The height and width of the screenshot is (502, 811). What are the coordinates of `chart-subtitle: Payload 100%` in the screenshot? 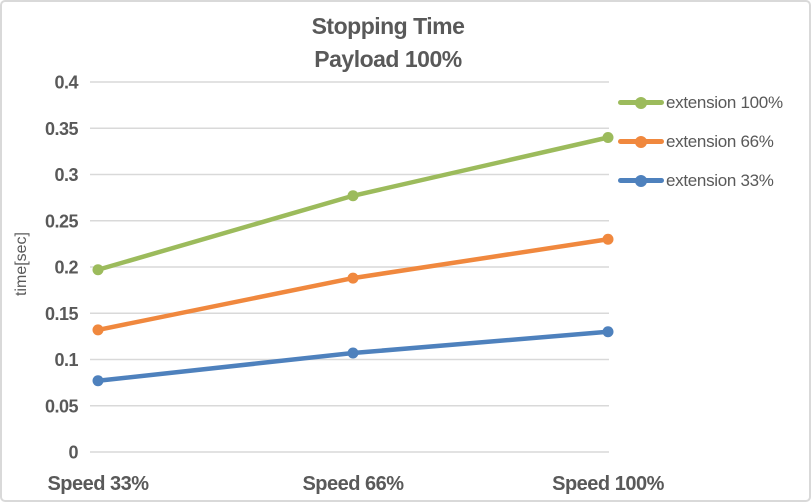 It's located at (388, 59).